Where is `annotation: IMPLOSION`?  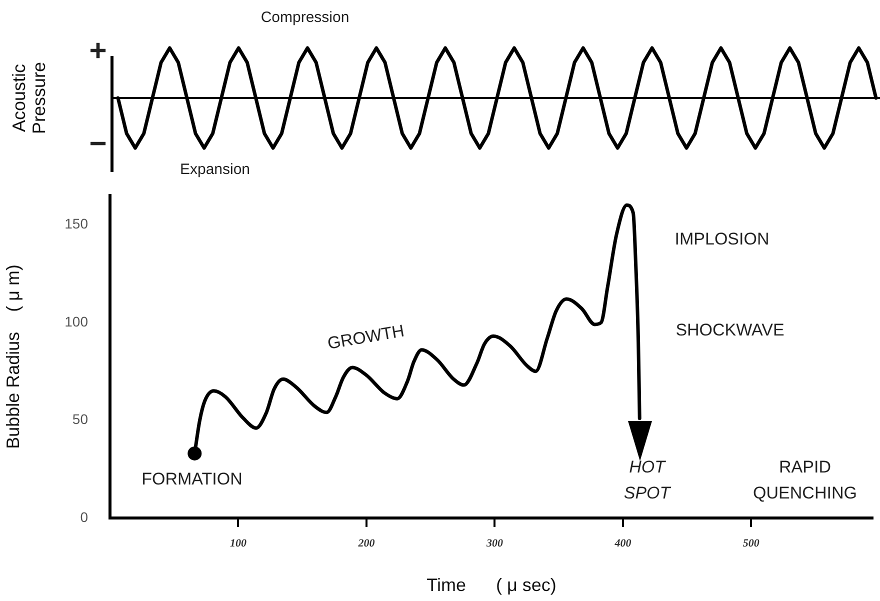 annotation: IMPLOSION is located at coordinates (722, 239).